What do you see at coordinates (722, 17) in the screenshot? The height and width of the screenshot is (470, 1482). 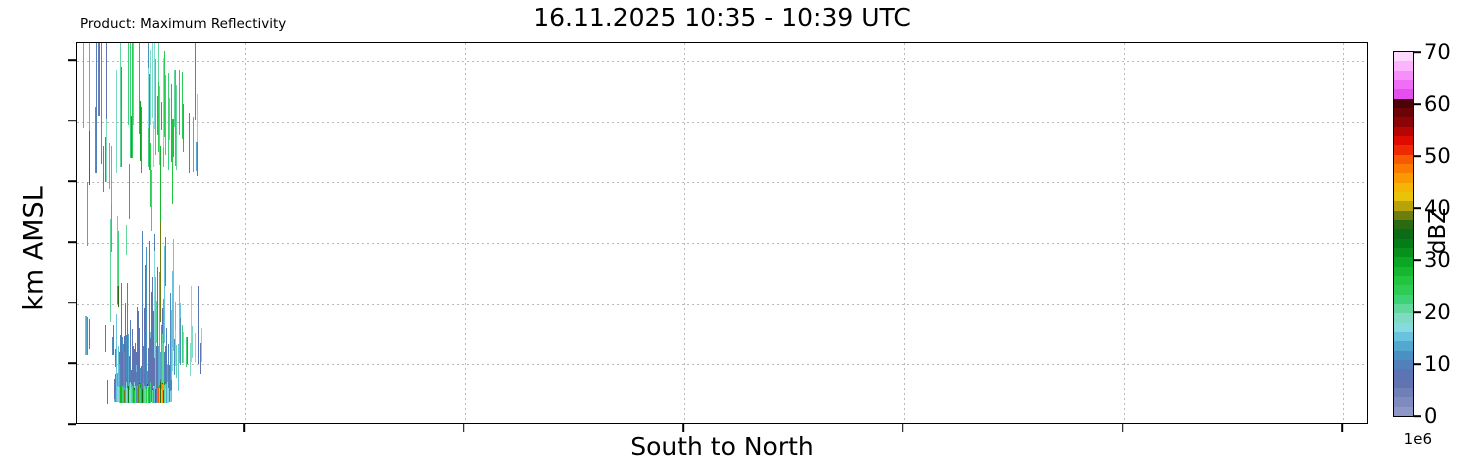 I see `chart-title: 16.11.2025 10:35 - 10:39 UTC` at bounding box center [722, 17].